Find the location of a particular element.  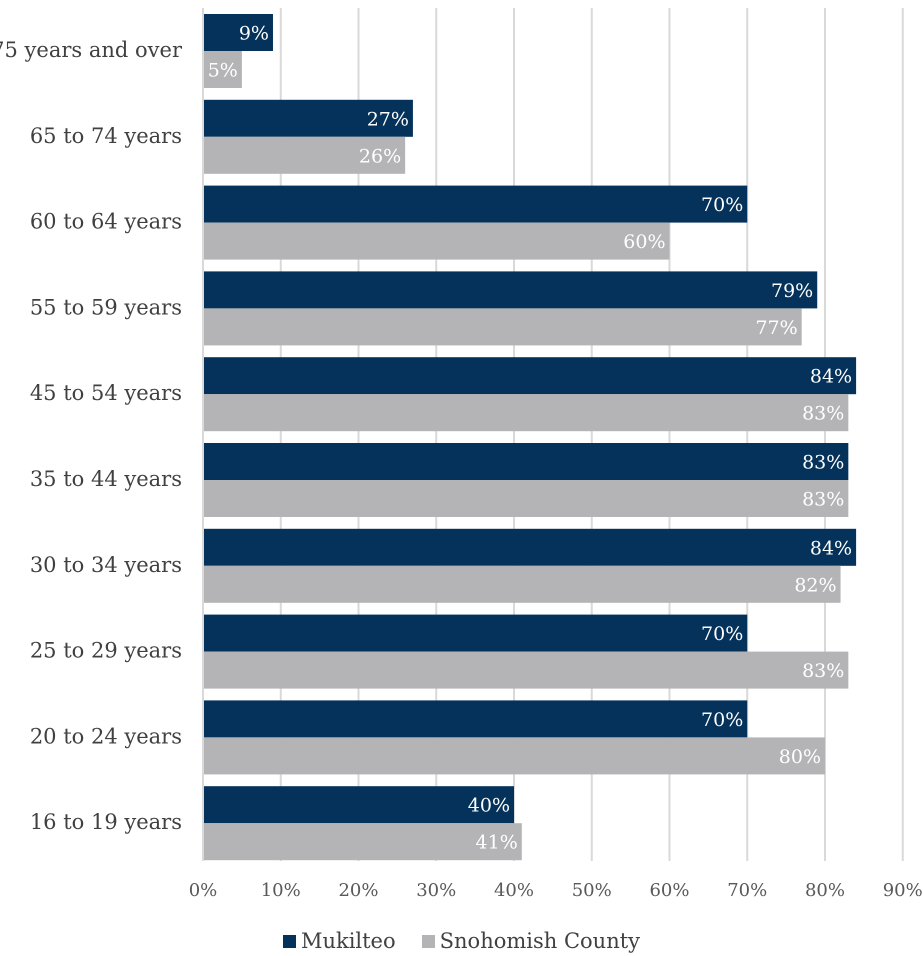

data-label: 82% is located at coordinates (815, 585).